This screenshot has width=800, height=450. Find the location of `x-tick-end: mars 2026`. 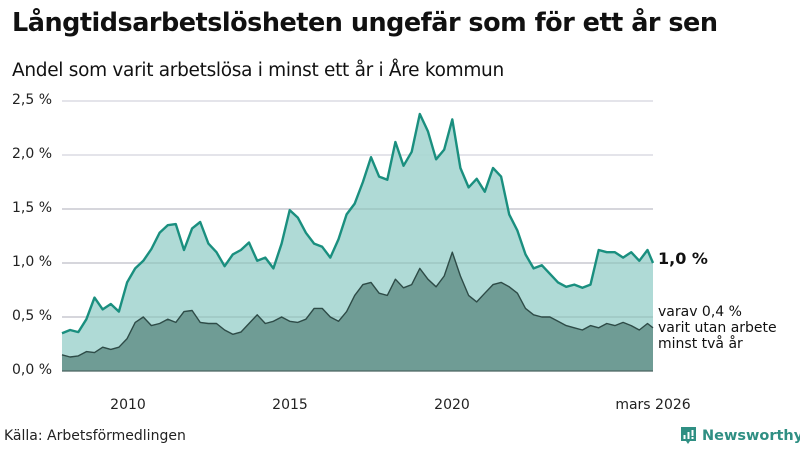

x-tick-end: mars 2026 is located at coordinates (653, 405).